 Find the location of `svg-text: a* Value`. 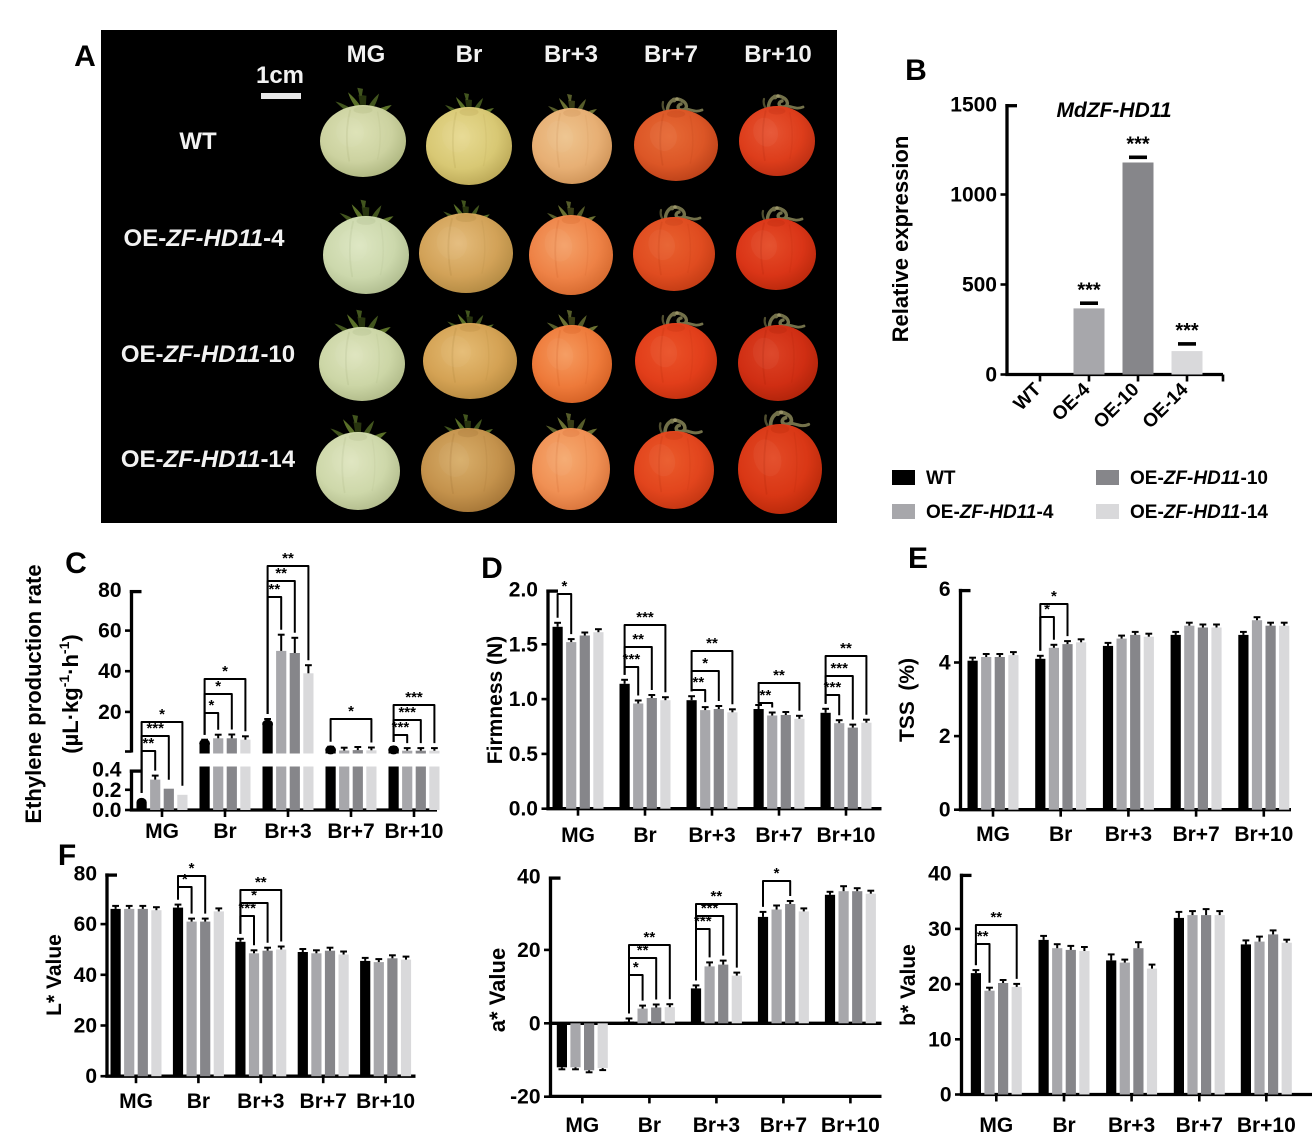

svg-text: a* Value is located at coordinates (497, 990).